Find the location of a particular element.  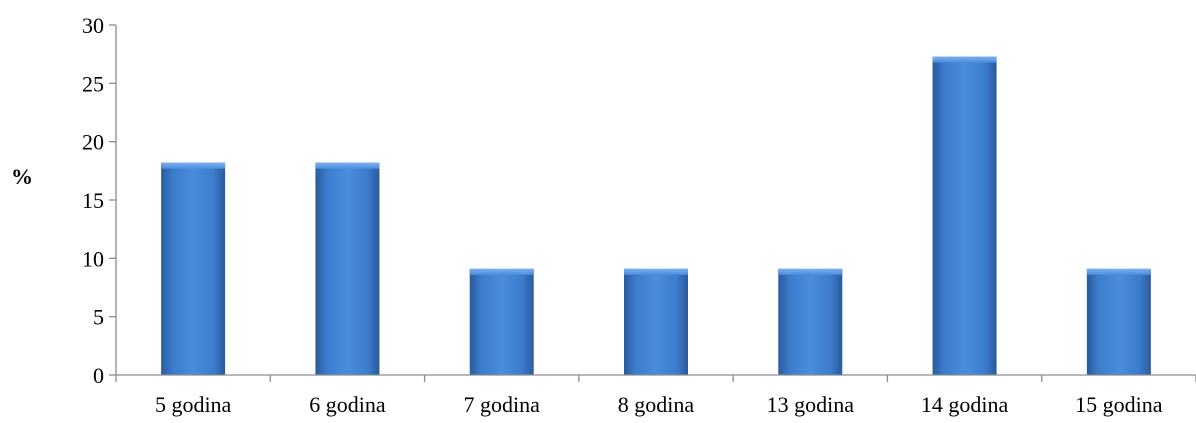

x-category-label: 13 godina is located at coordinates (811, 404).